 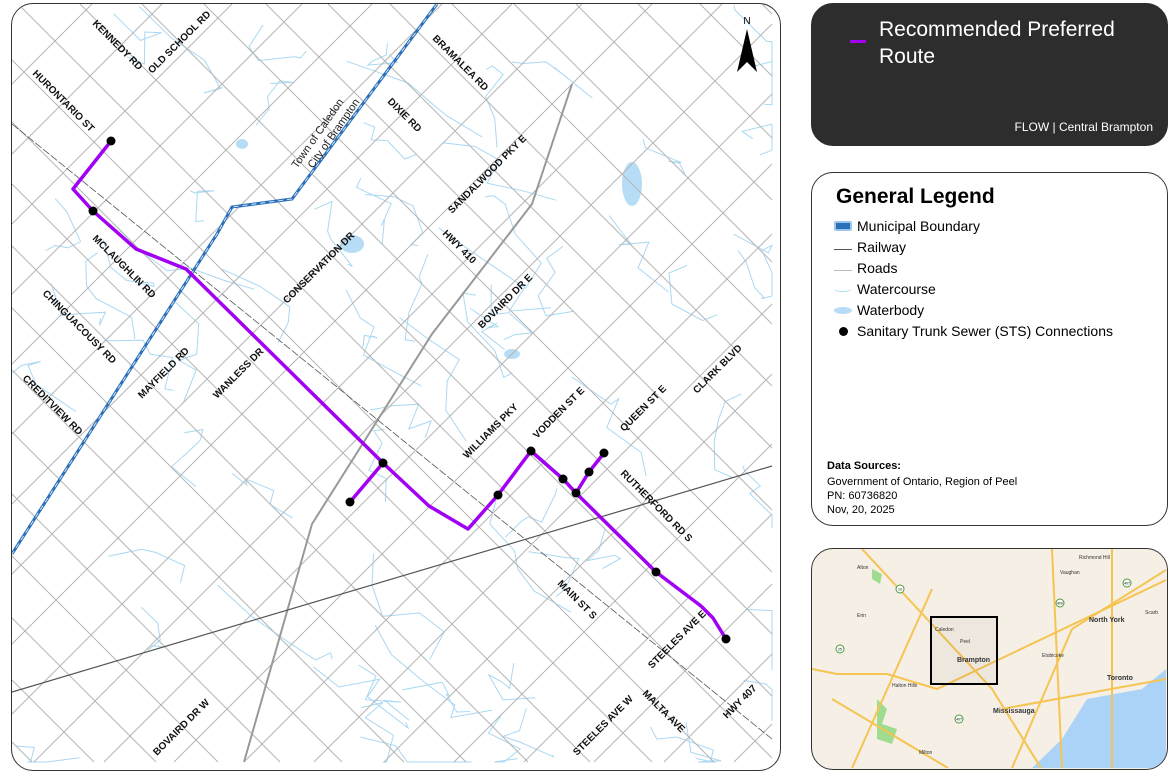 What do you see at coordinates (577, 600) in the screenshot?
I see `road-label: MAIN ST S` at bounding box center [577, 600].